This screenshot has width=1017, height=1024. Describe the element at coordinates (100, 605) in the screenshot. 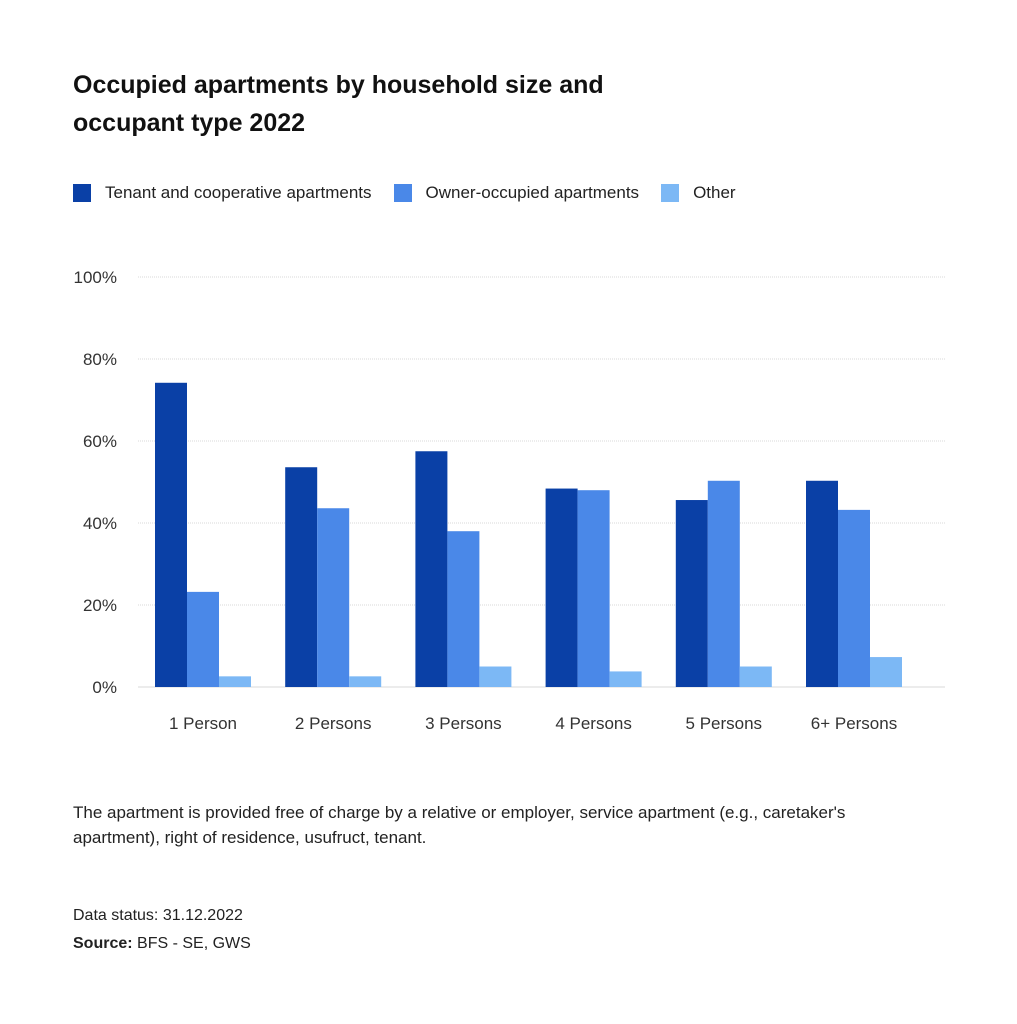

I see `y-tick-label: 20%` at that location.